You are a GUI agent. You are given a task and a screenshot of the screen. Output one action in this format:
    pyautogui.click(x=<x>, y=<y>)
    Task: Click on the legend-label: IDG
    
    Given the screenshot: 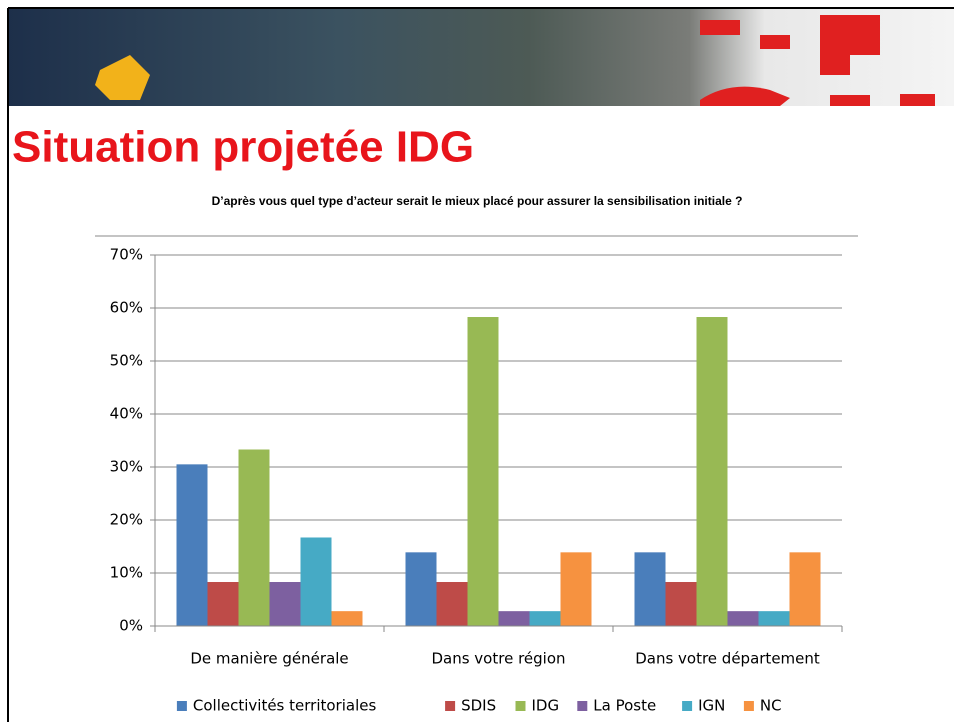 What is the action you would take?
    pyautogui.click(x=546, y=706)
    